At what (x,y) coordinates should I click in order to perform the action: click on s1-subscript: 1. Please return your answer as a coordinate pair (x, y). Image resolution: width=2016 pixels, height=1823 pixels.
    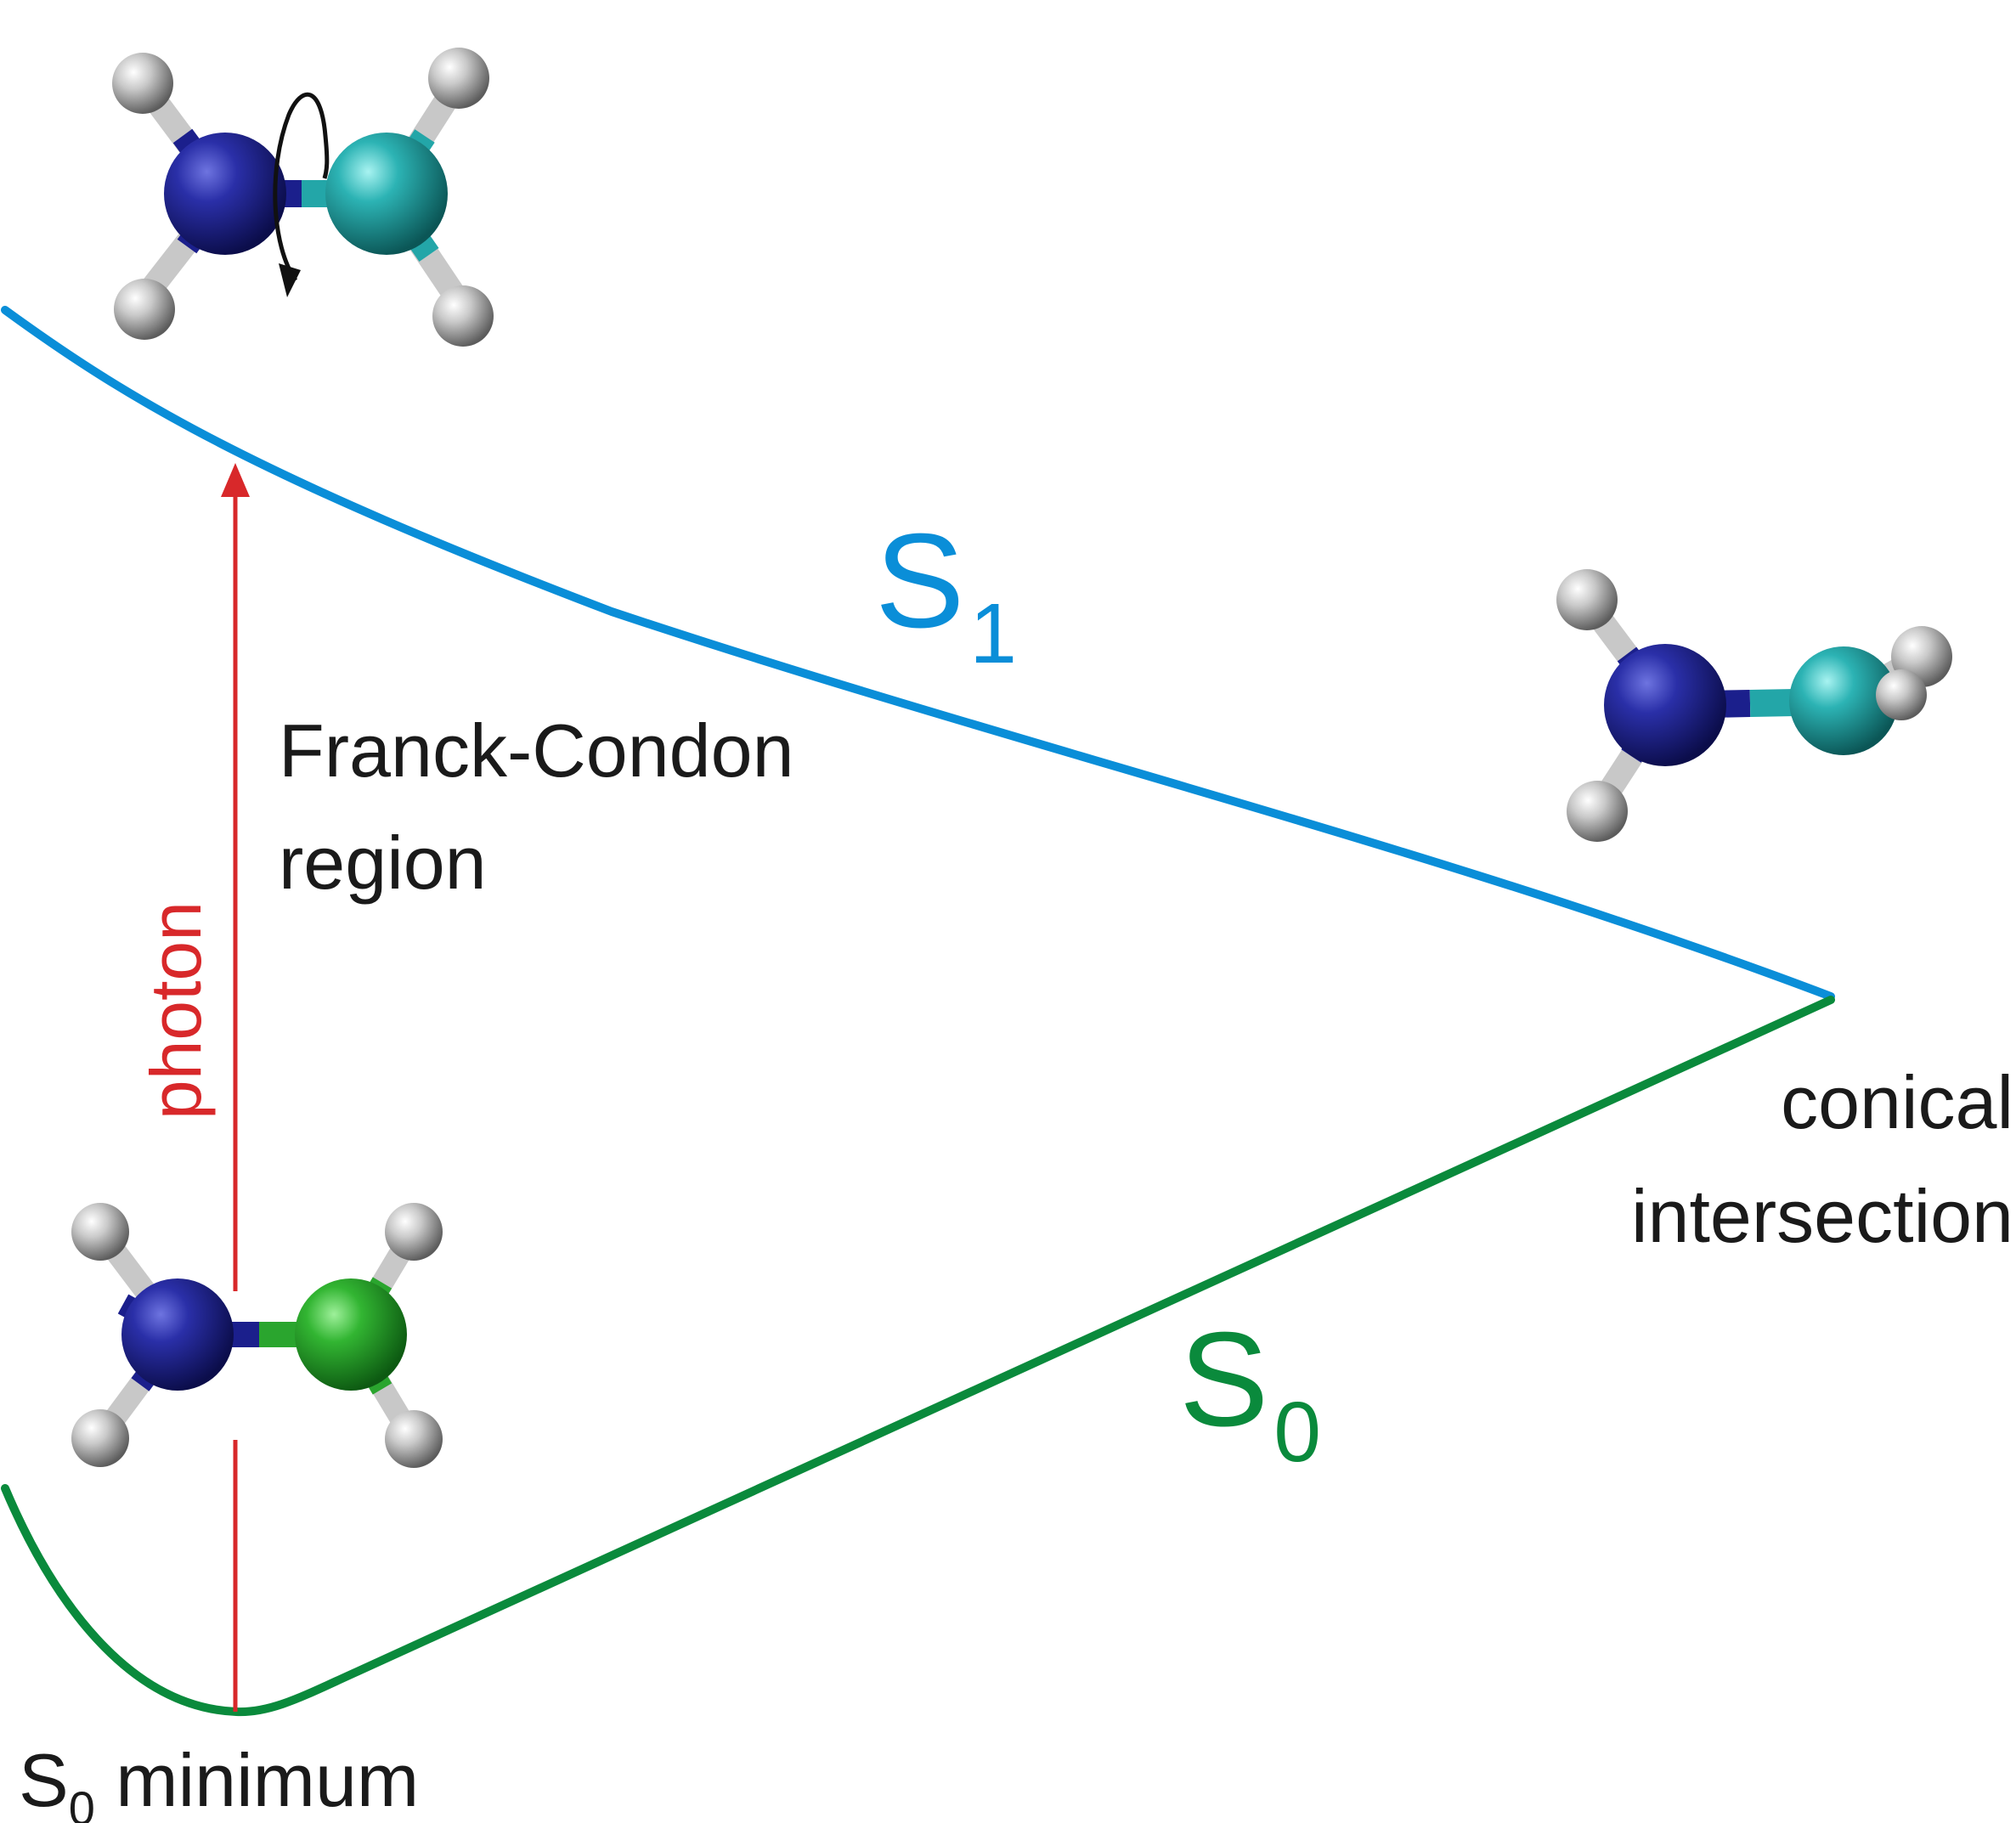
    Looking at the image, I should click on (993, 634).